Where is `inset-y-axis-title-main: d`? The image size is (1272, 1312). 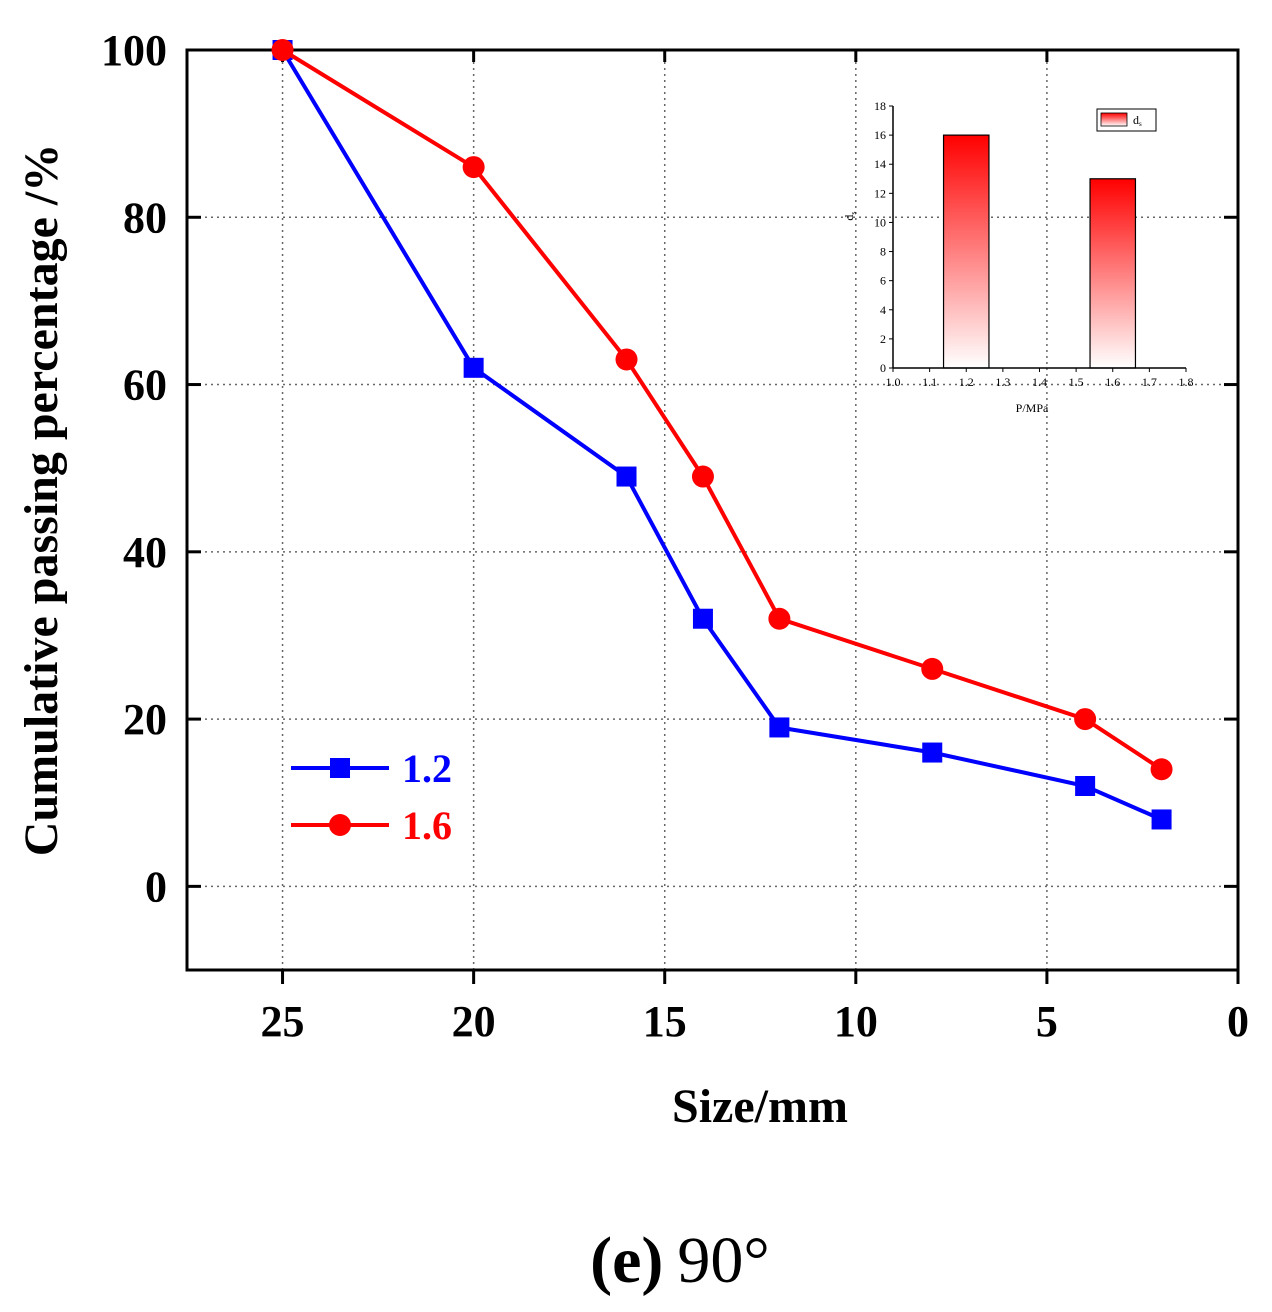 inset-y-axis-title-main: d is located at coordinates (849, 218).